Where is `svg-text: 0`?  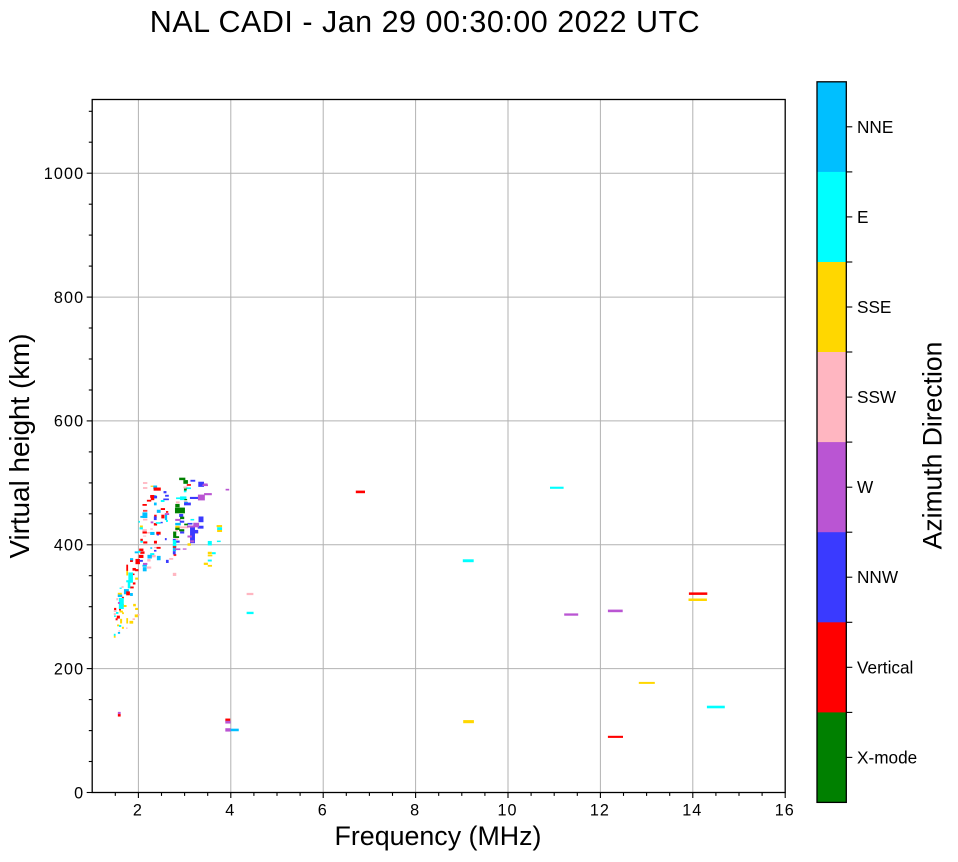 svg-text: 0 is located at coordinates (79, 793).